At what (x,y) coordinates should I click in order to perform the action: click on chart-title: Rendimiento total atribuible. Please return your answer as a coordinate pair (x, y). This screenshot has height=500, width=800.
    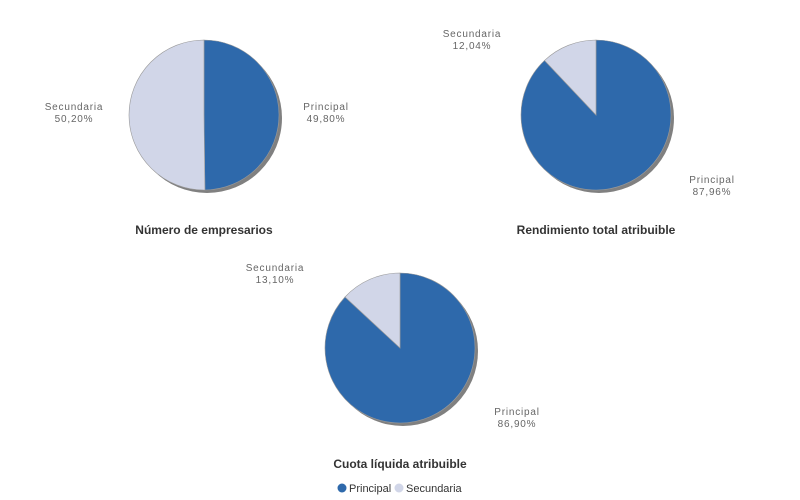
    Looking at the image, I should click on (596, 230).